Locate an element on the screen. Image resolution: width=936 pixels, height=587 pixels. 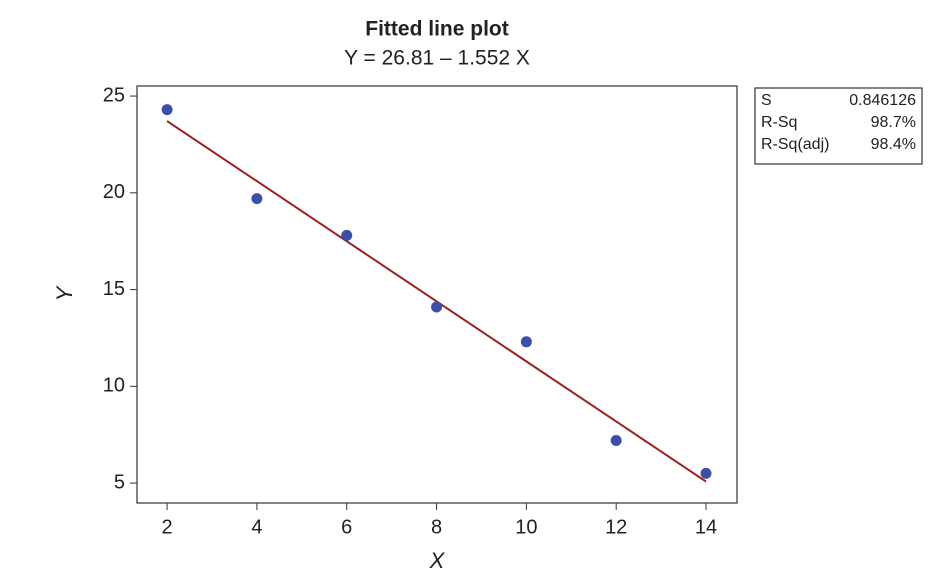
y-tick-label: 20 is located at coordinates (114, 192).